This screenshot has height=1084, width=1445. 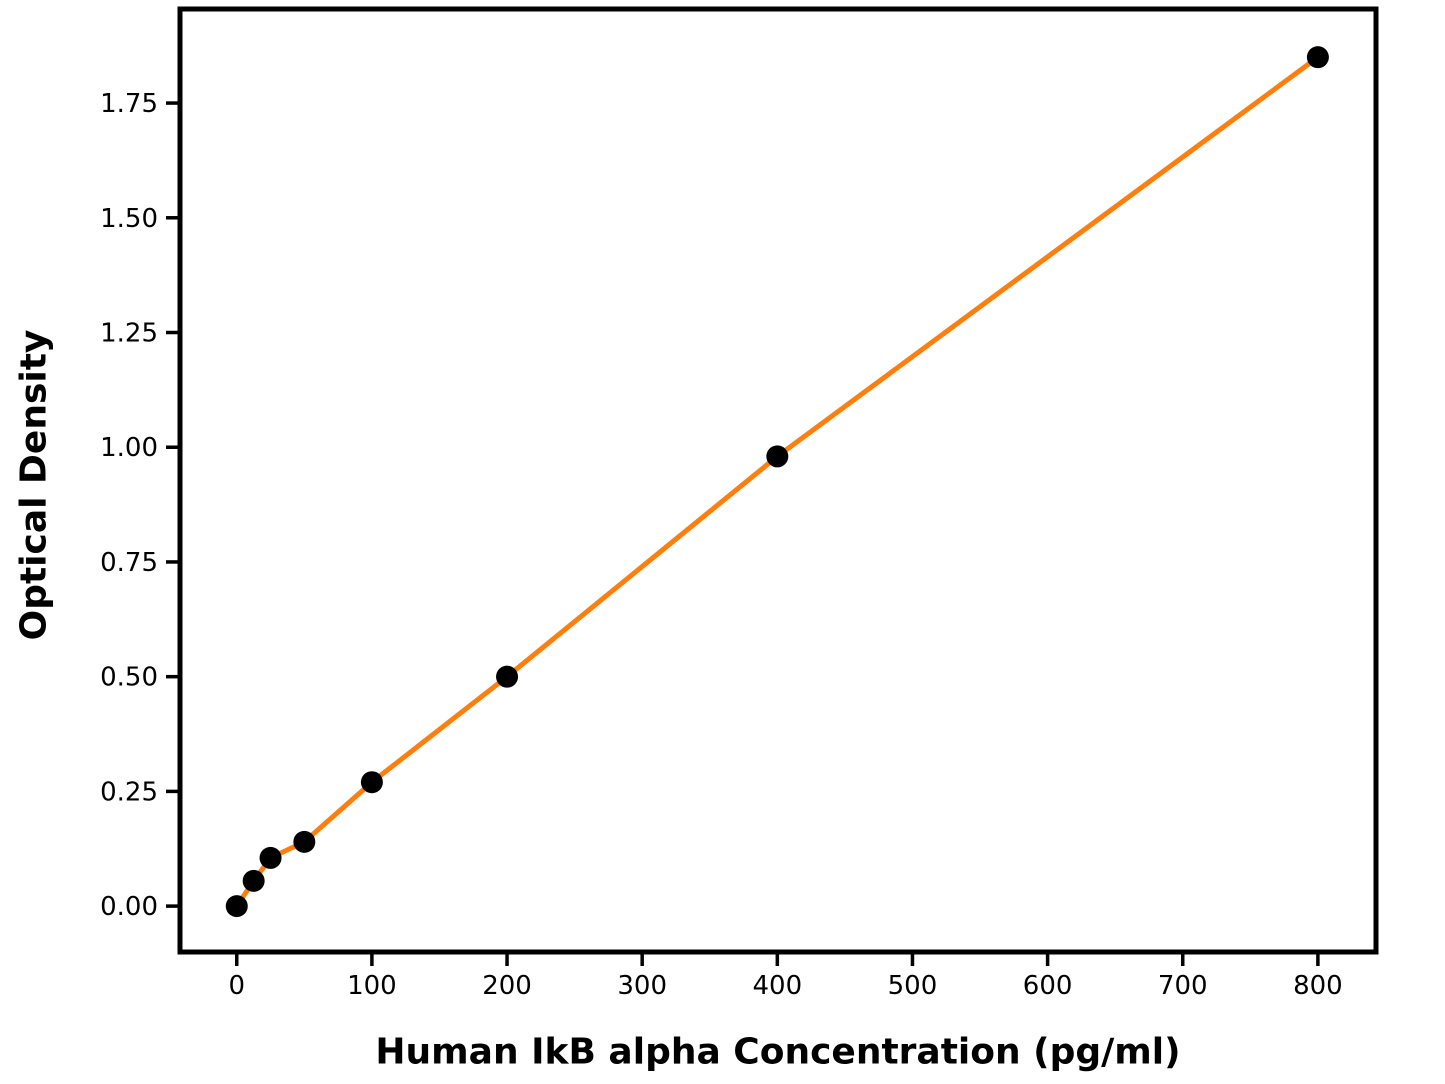 I want to click on x-tick-label: 100, so click(x=372, y=986).